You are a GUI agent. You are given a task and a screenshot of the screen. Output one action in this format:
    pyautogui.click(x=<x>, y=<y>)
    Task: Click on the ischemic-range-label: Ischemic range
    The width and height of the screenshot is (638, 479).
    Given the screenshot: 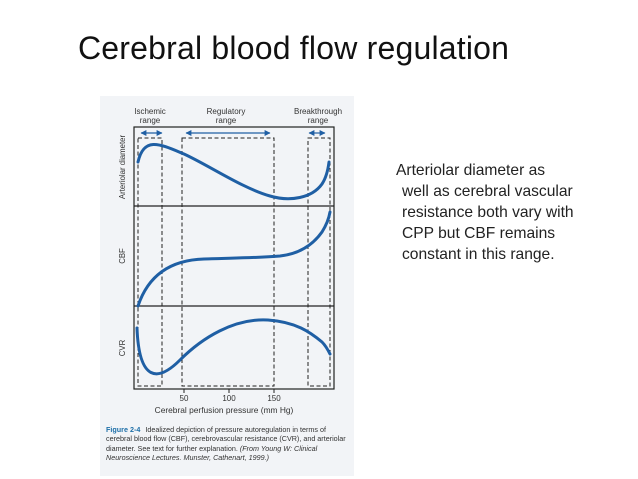 What is the action you would take?
    pyautogui.click(x=150, y=116)
    